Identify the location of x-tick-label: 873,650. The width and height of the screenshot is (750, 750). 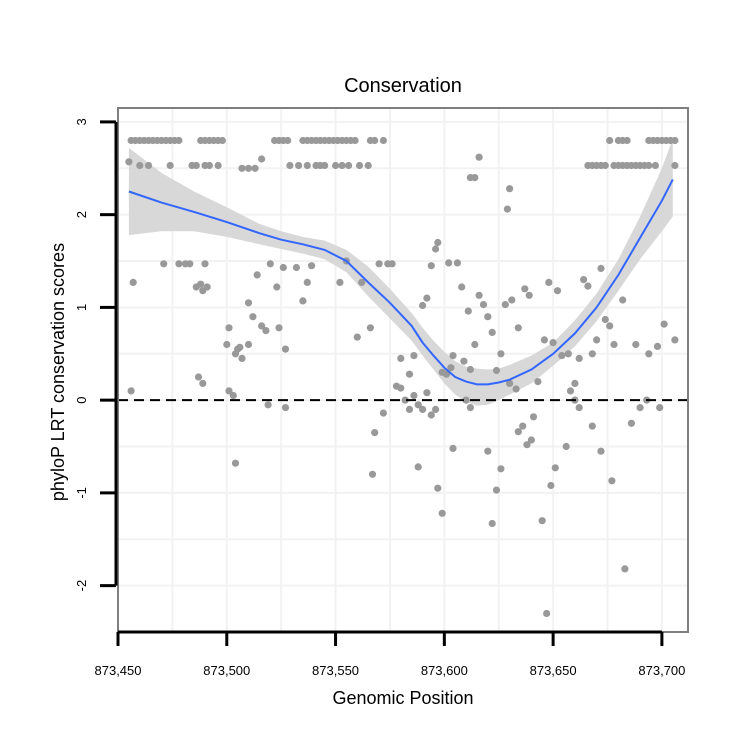
(553, 670).